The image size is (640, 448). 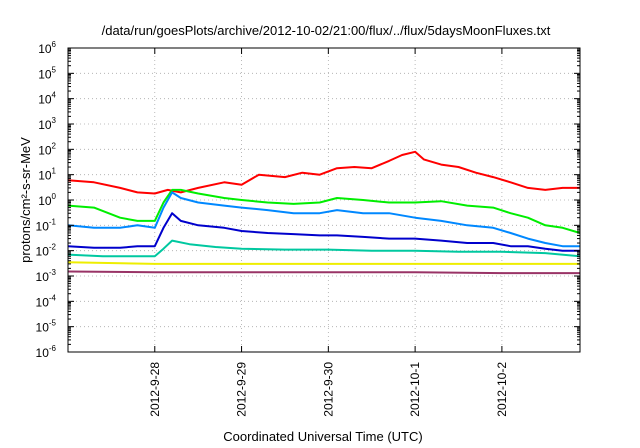 I want to click on y-tick-label: 10⁻⁶, so click(x=46, y=352).